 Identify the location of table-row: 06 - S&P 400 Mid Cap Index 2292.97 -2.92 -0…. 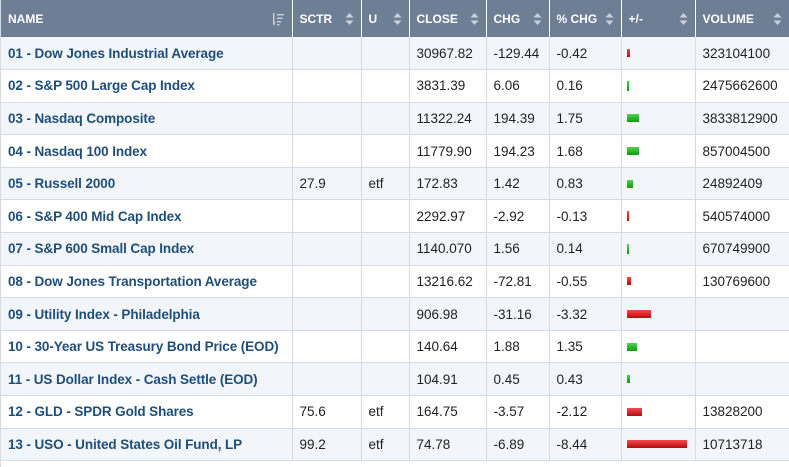
(395, 216).